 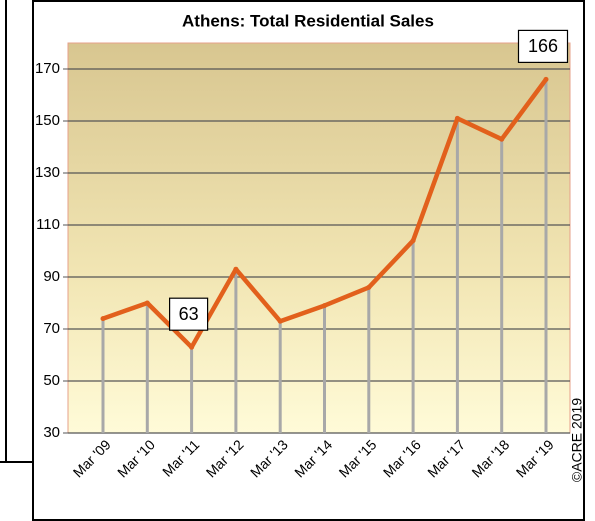 I want to click on y-tick-label: 130, so click(x=47, y=172).